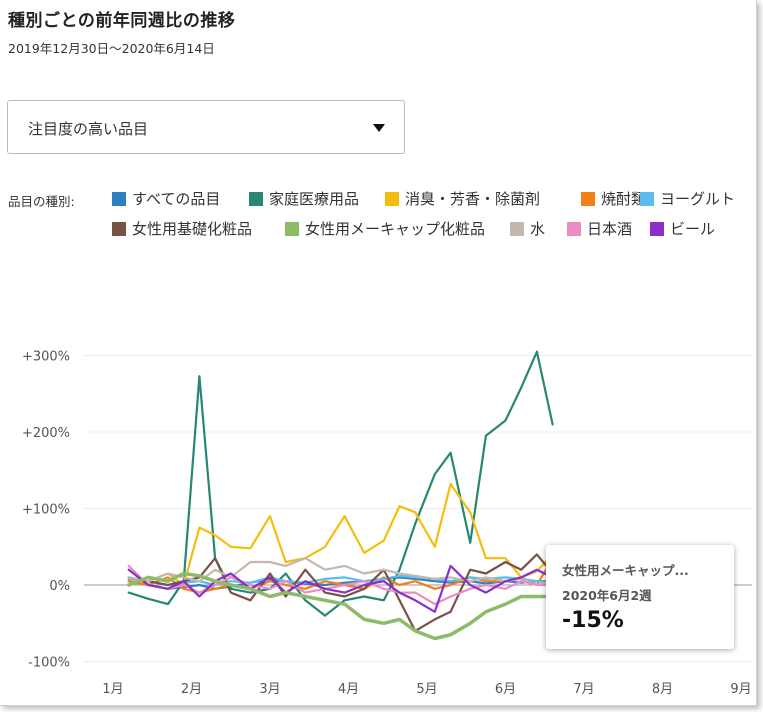 The height and width of the screenshot is (712, 763). Describe the element at coordinates (49, 663) in the screenshot. I see `y-tick-label: -100%` at that location.